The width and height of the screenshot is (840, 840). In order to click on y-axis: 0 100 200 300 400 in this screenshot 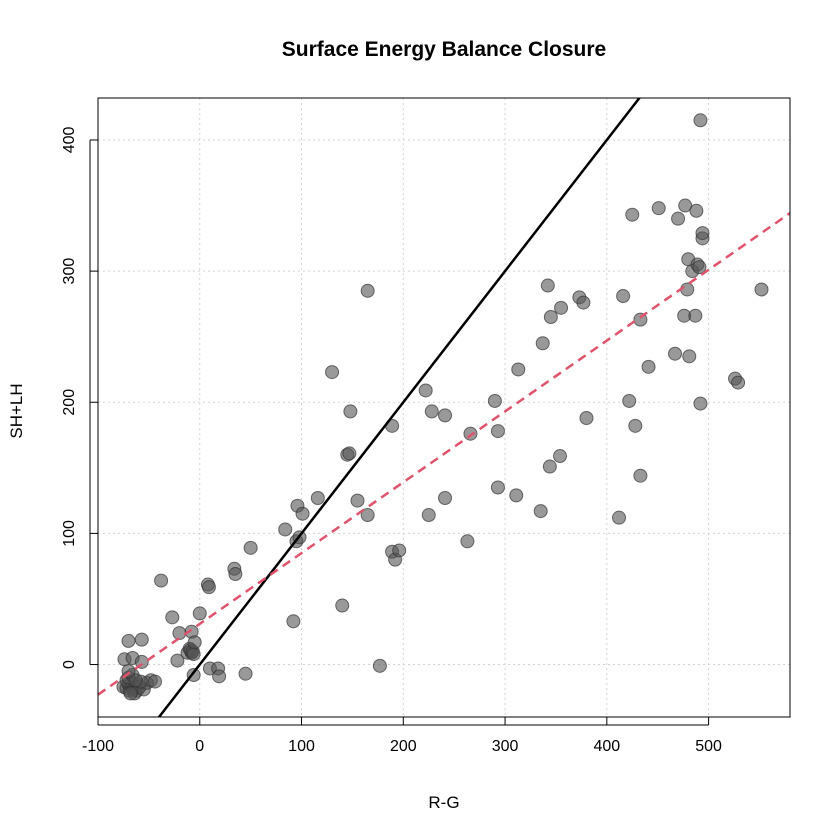, I will do `click(79, 398)`.